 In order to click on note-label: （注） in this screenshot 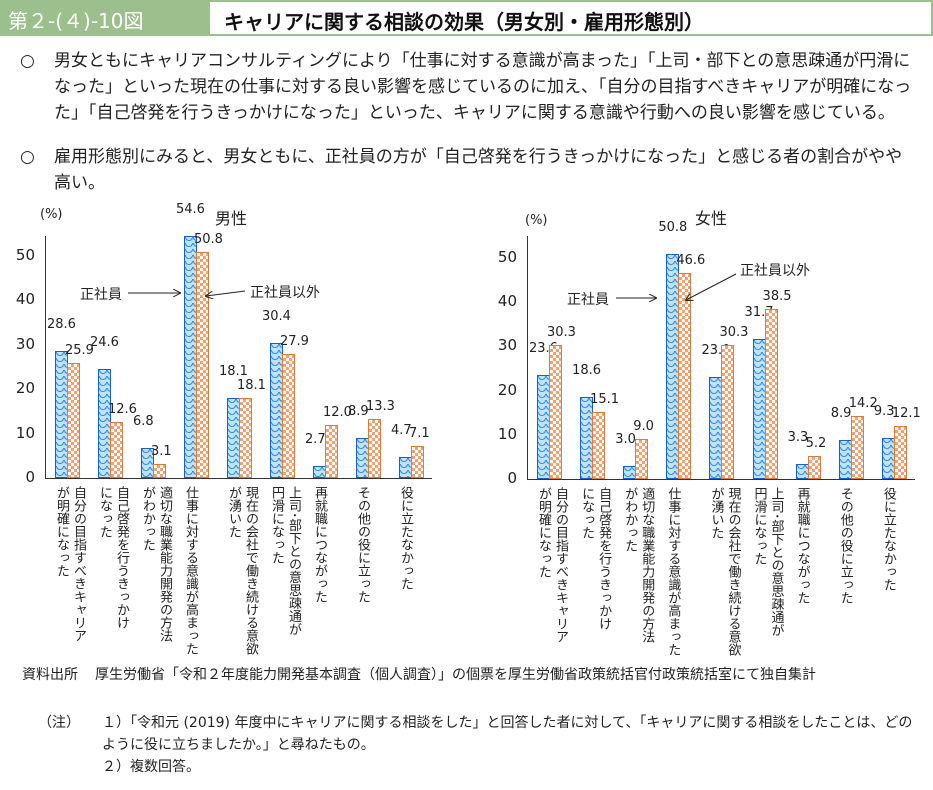, I will do `click(59, 723)`.